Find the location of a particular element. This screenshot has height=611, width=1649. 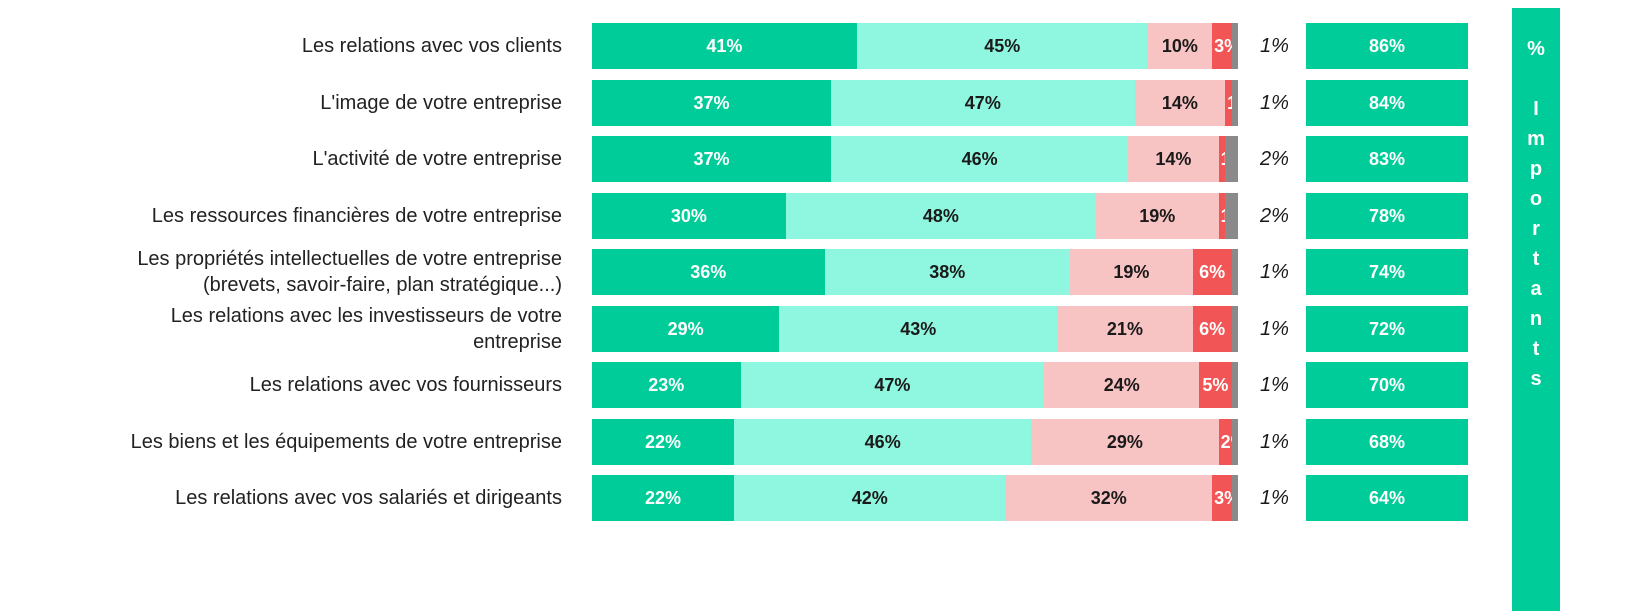

value-label: 23% is located at coordinates (666, 385).